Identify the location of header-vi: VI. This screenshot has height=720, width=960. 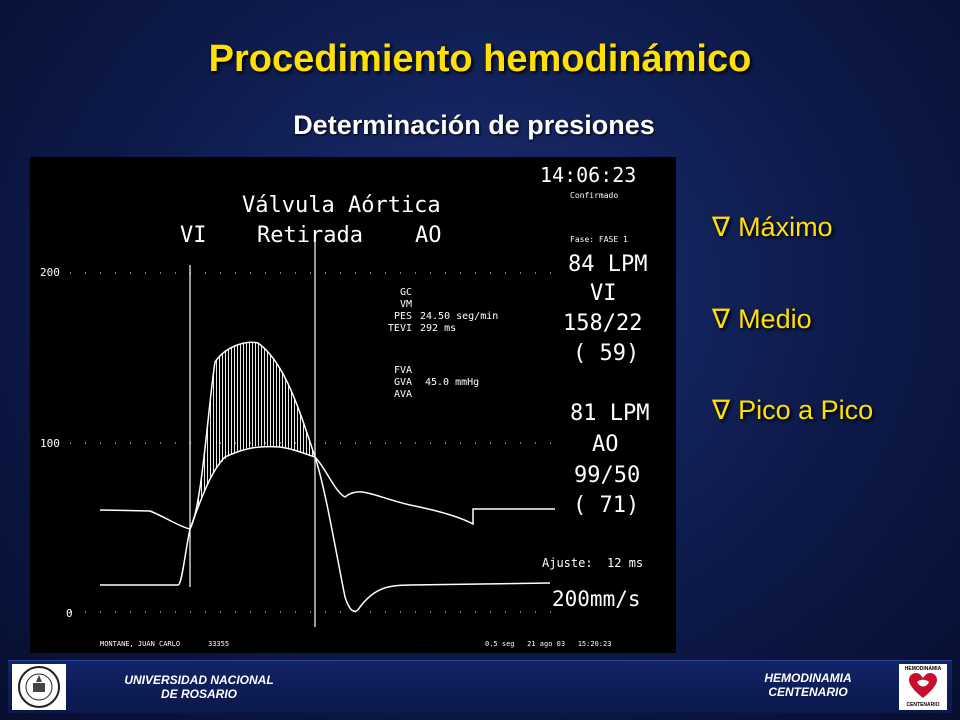
(193, 235).